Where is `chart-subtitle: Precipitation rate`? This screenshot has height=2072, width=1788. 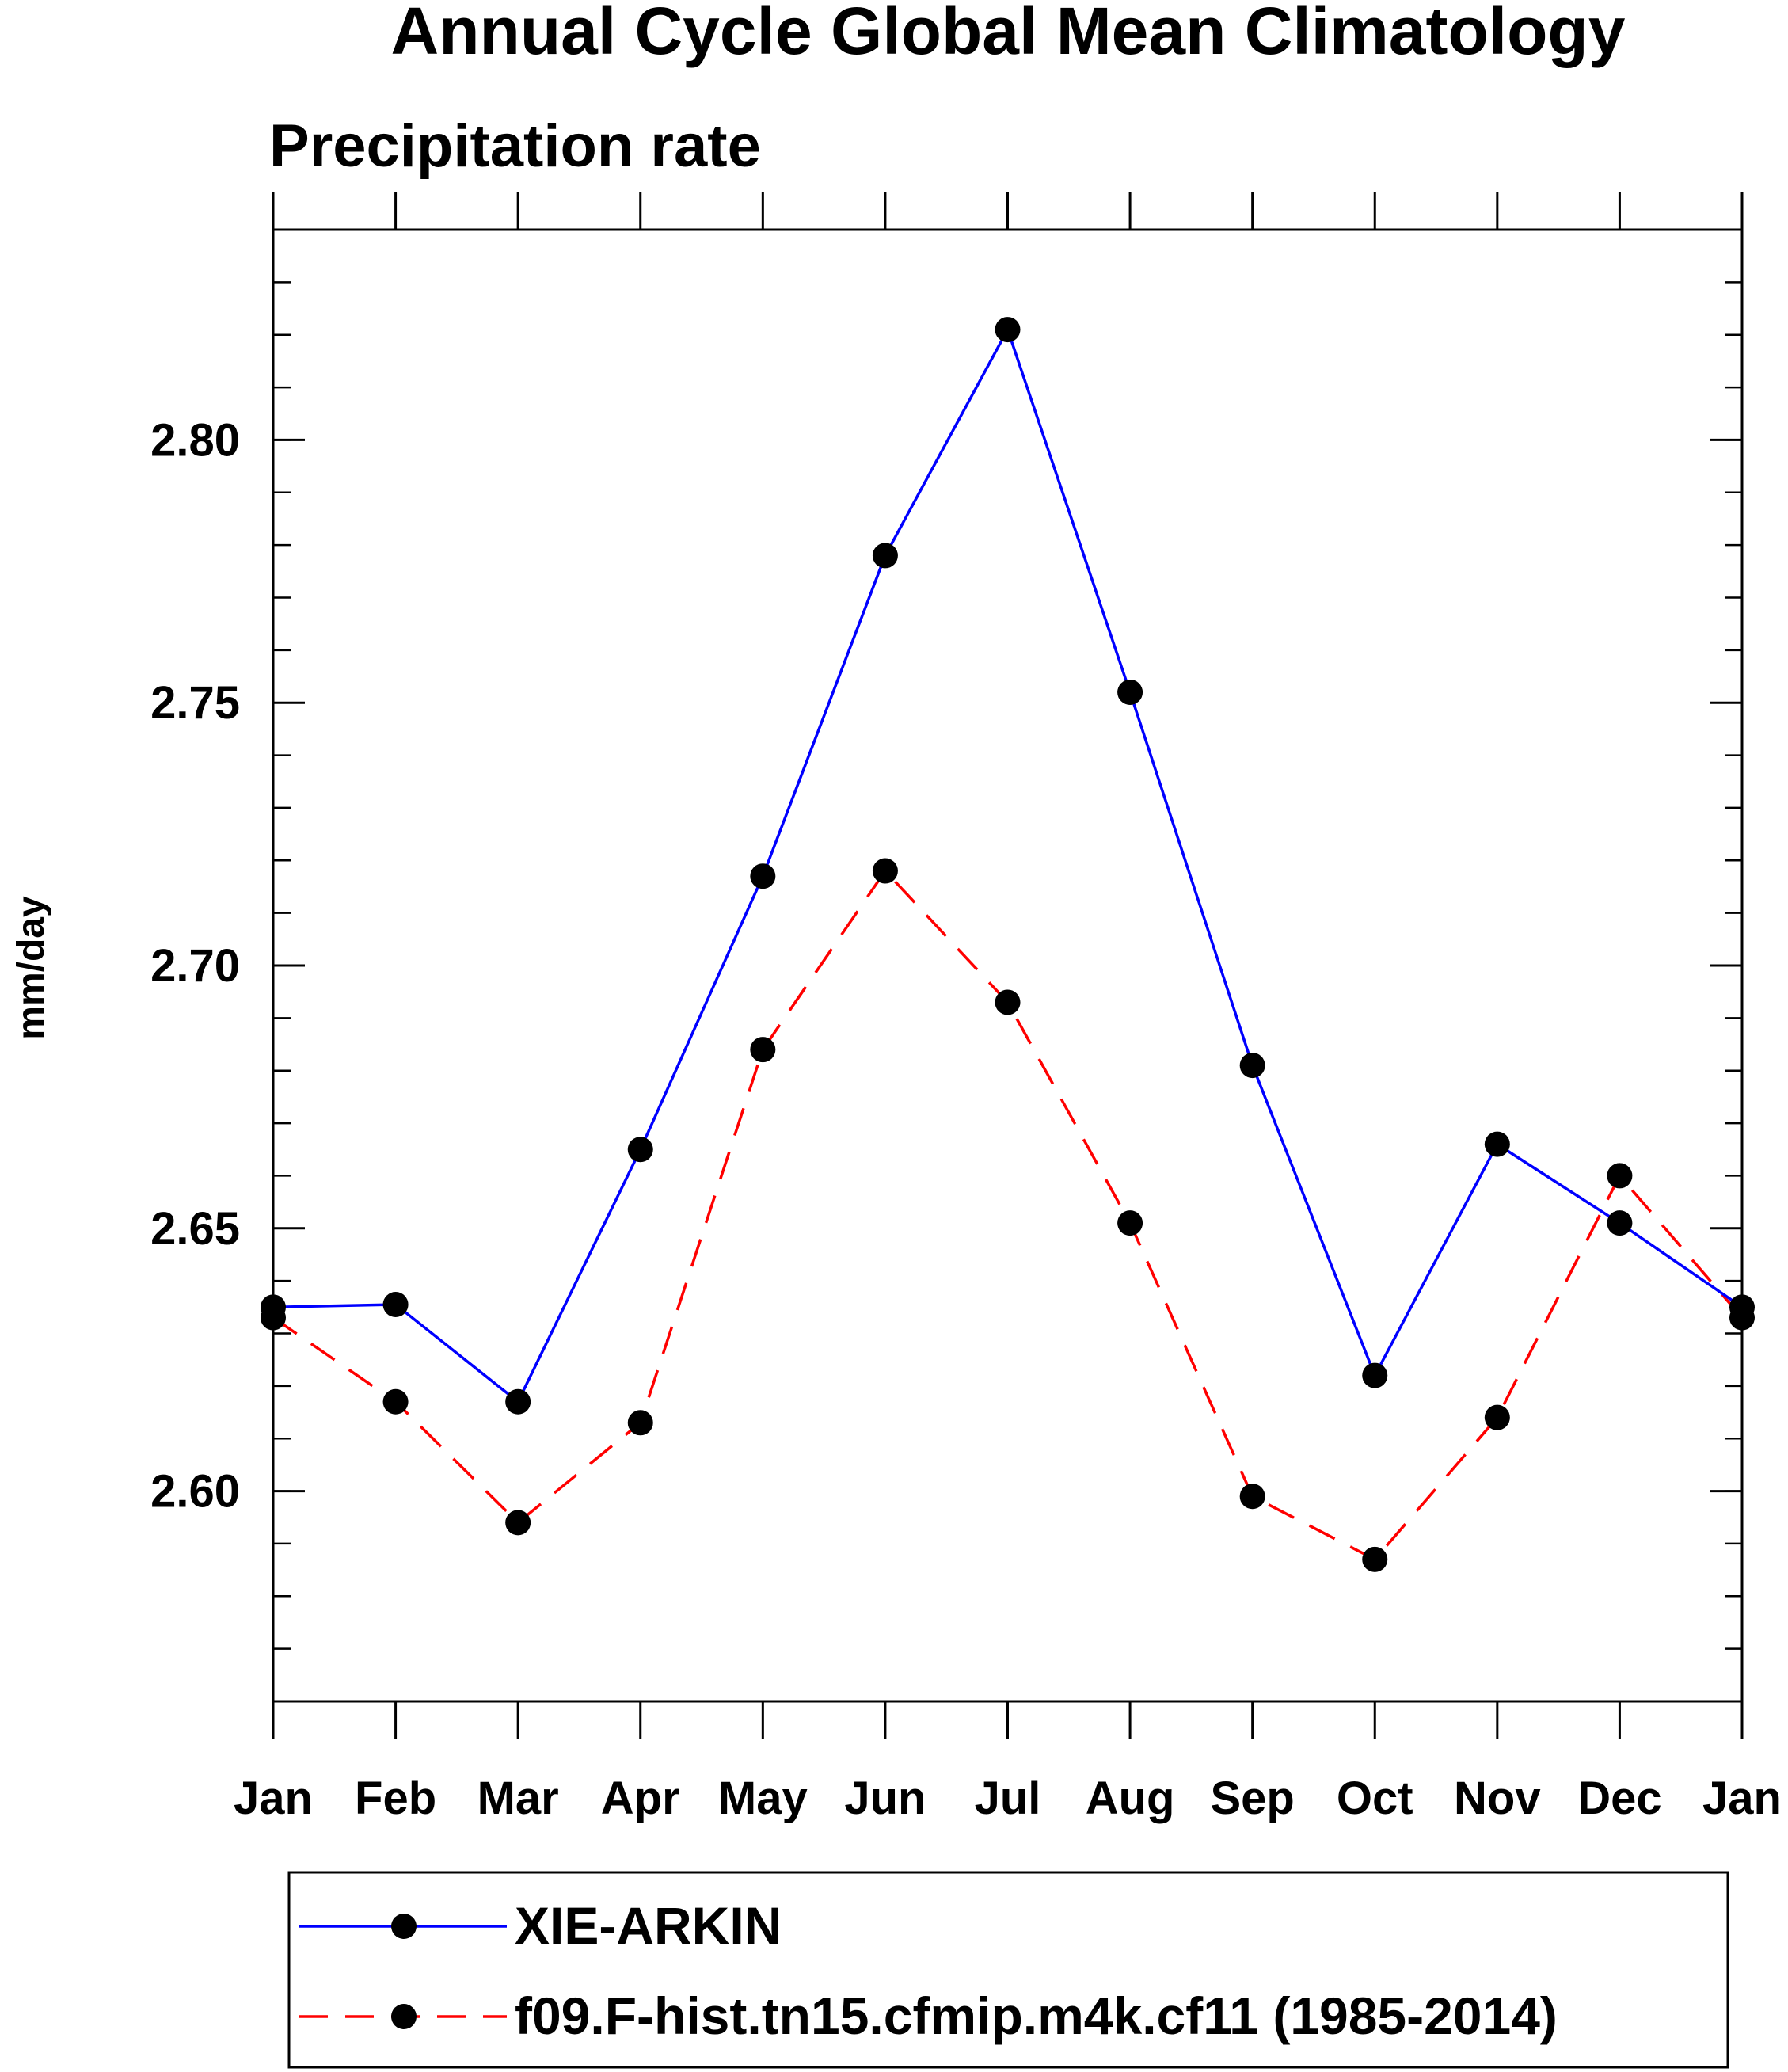 chart-subtitle: Precipitation rate is located at coordinates (515, 146).